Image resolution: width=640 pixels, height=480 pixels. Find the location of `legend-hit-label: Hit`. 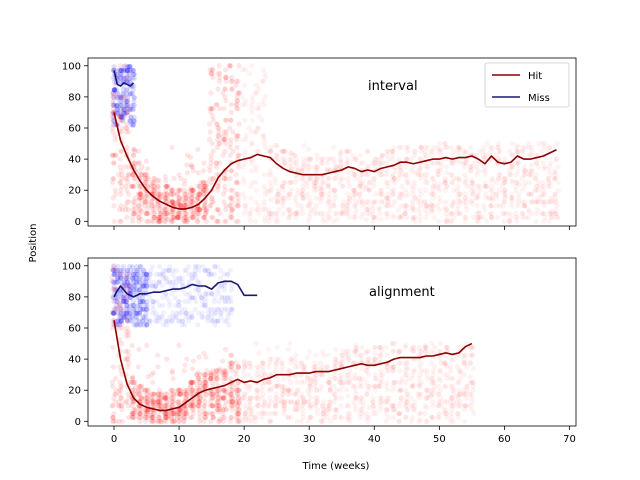

legend-hit-label: Hit is located at coordinates (535, 76).